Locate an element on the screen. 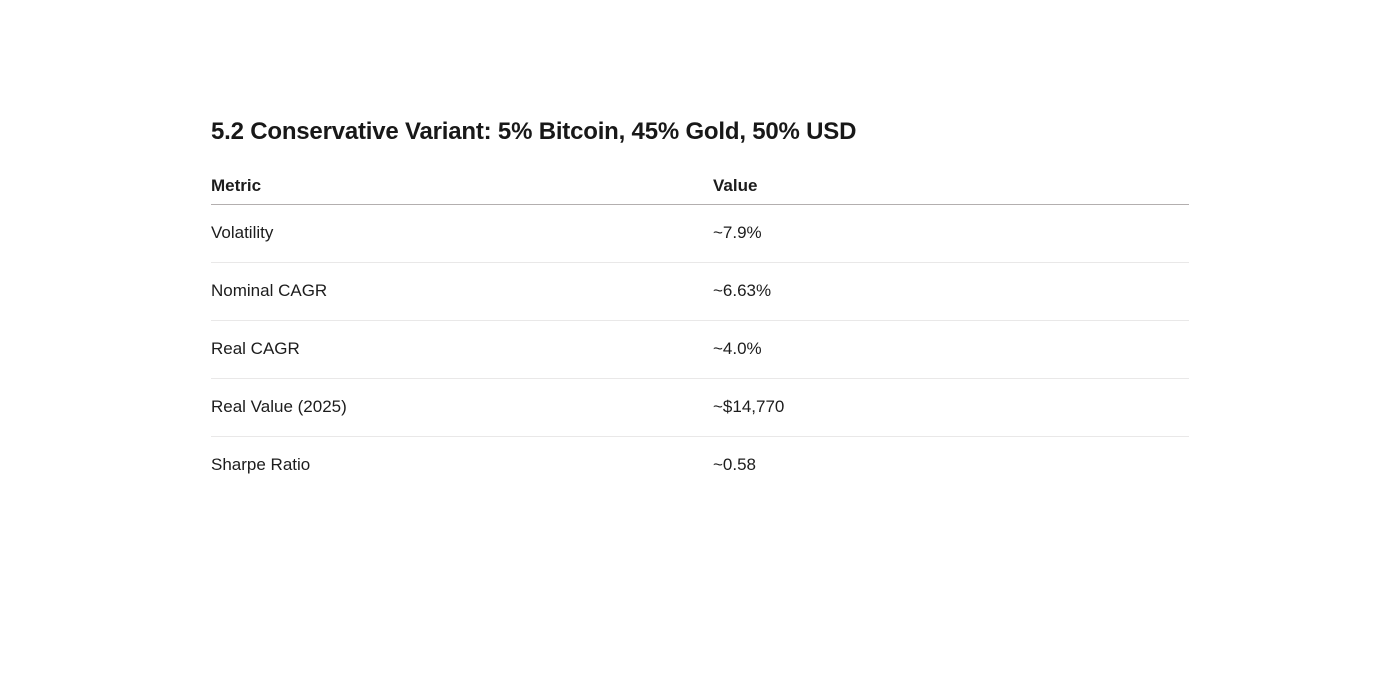  metric-cell: Nominal CAGR is located at coordinates (462, 291).